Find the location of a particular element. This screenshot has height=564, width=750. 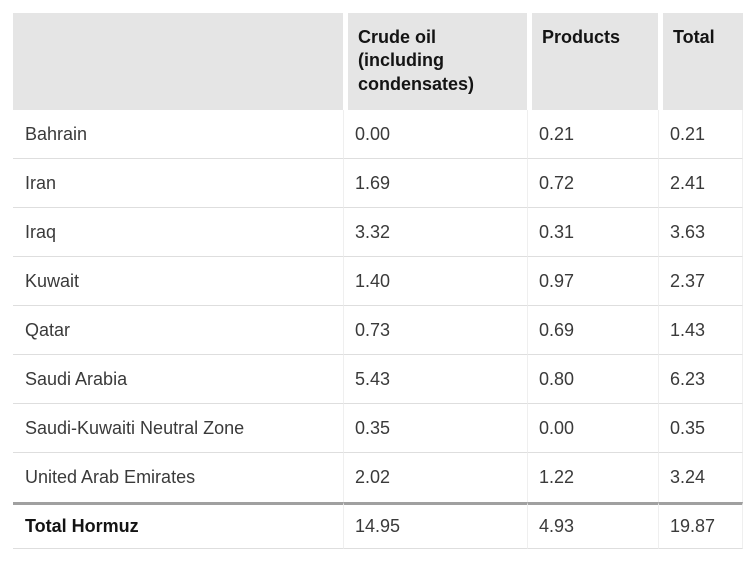

total-row-label: Total Hormuz is located at coordinates (178, 525).